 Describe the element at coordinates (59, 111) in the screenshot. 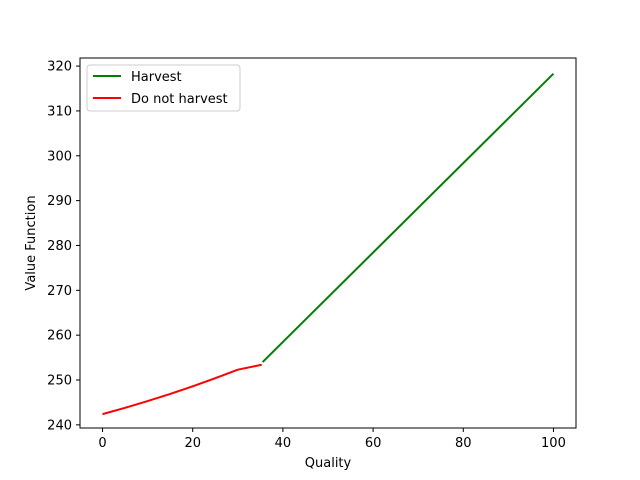

I see `y-tick-label: 310` at that location.